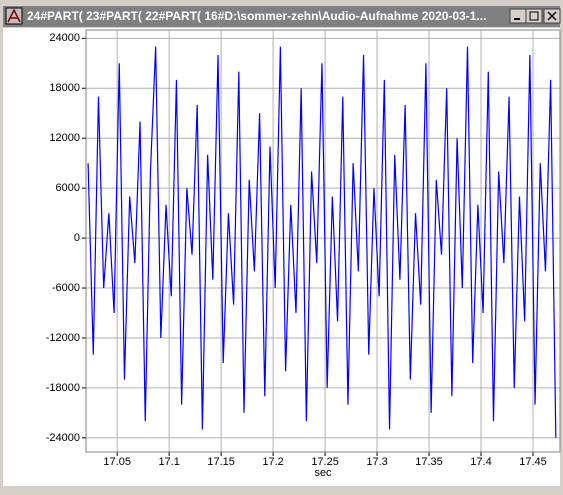 The image size is (563, 495). I want to click on y-tick-label: -24000, so click(63, 438).